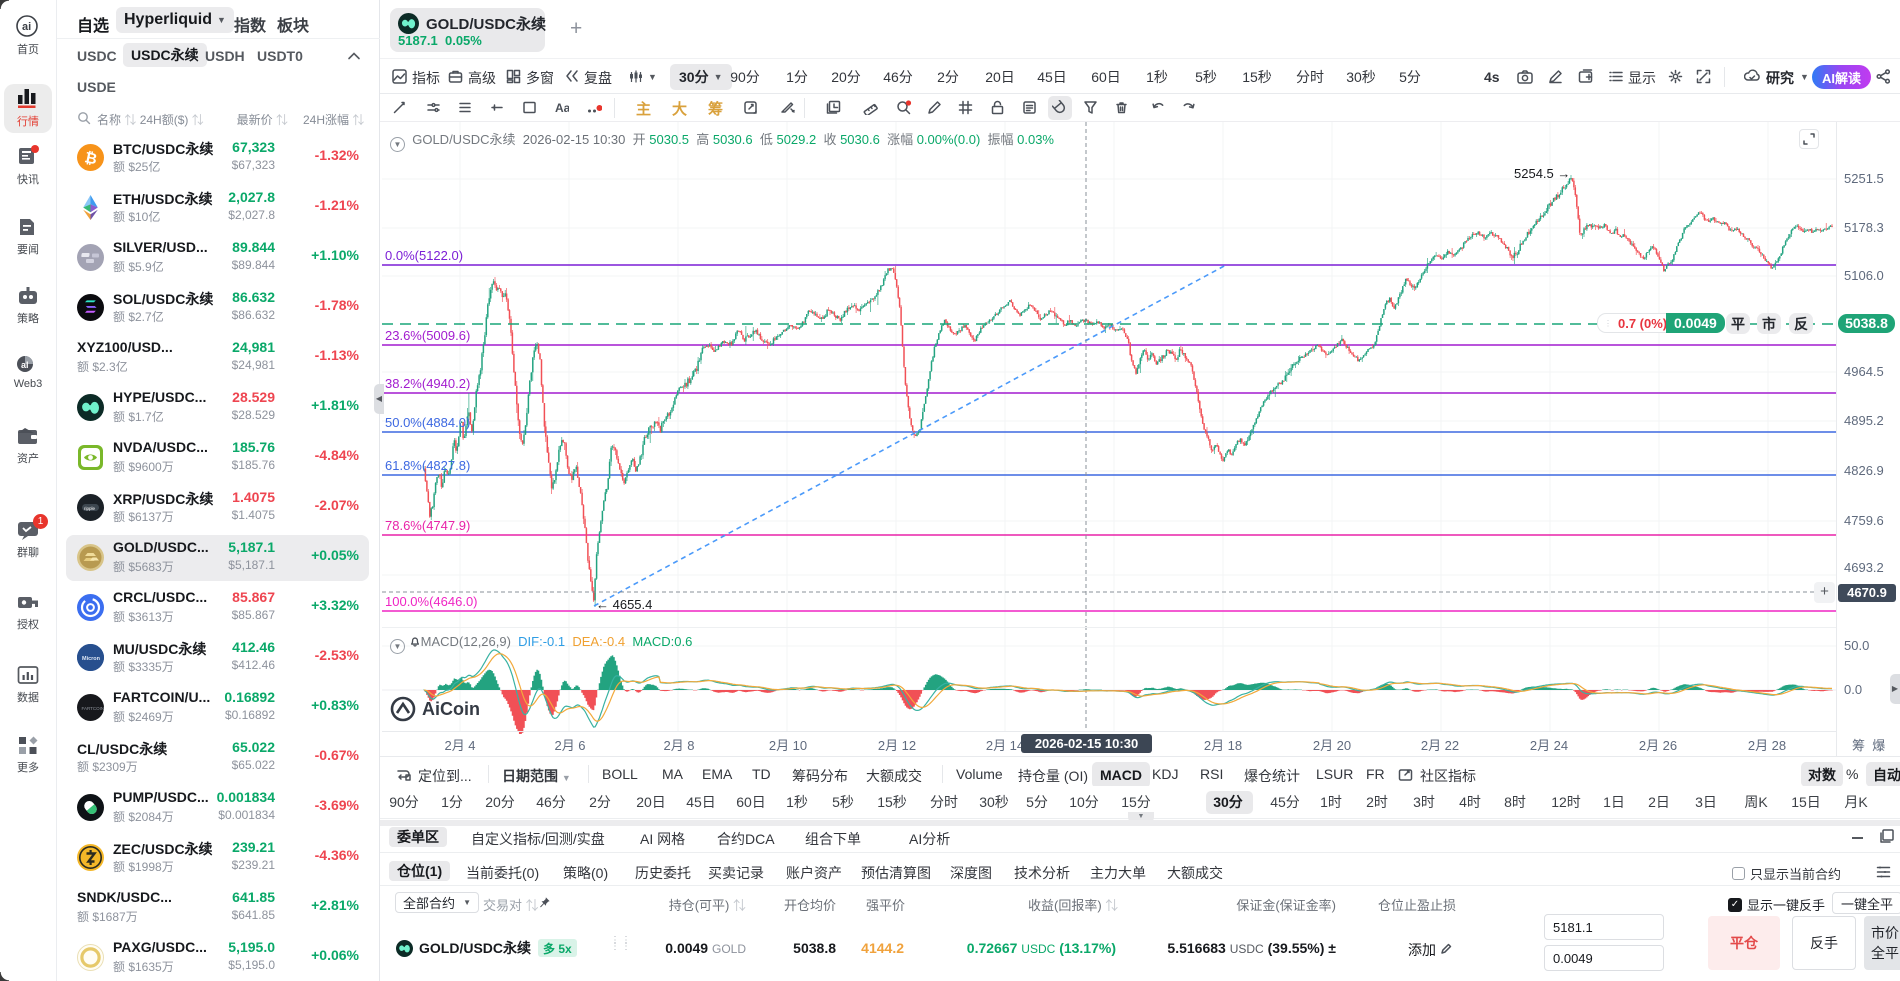  Describe the element at coordinates (93, 708) in the screenshot. I see `svg-text: FARTCOIN` at that location.